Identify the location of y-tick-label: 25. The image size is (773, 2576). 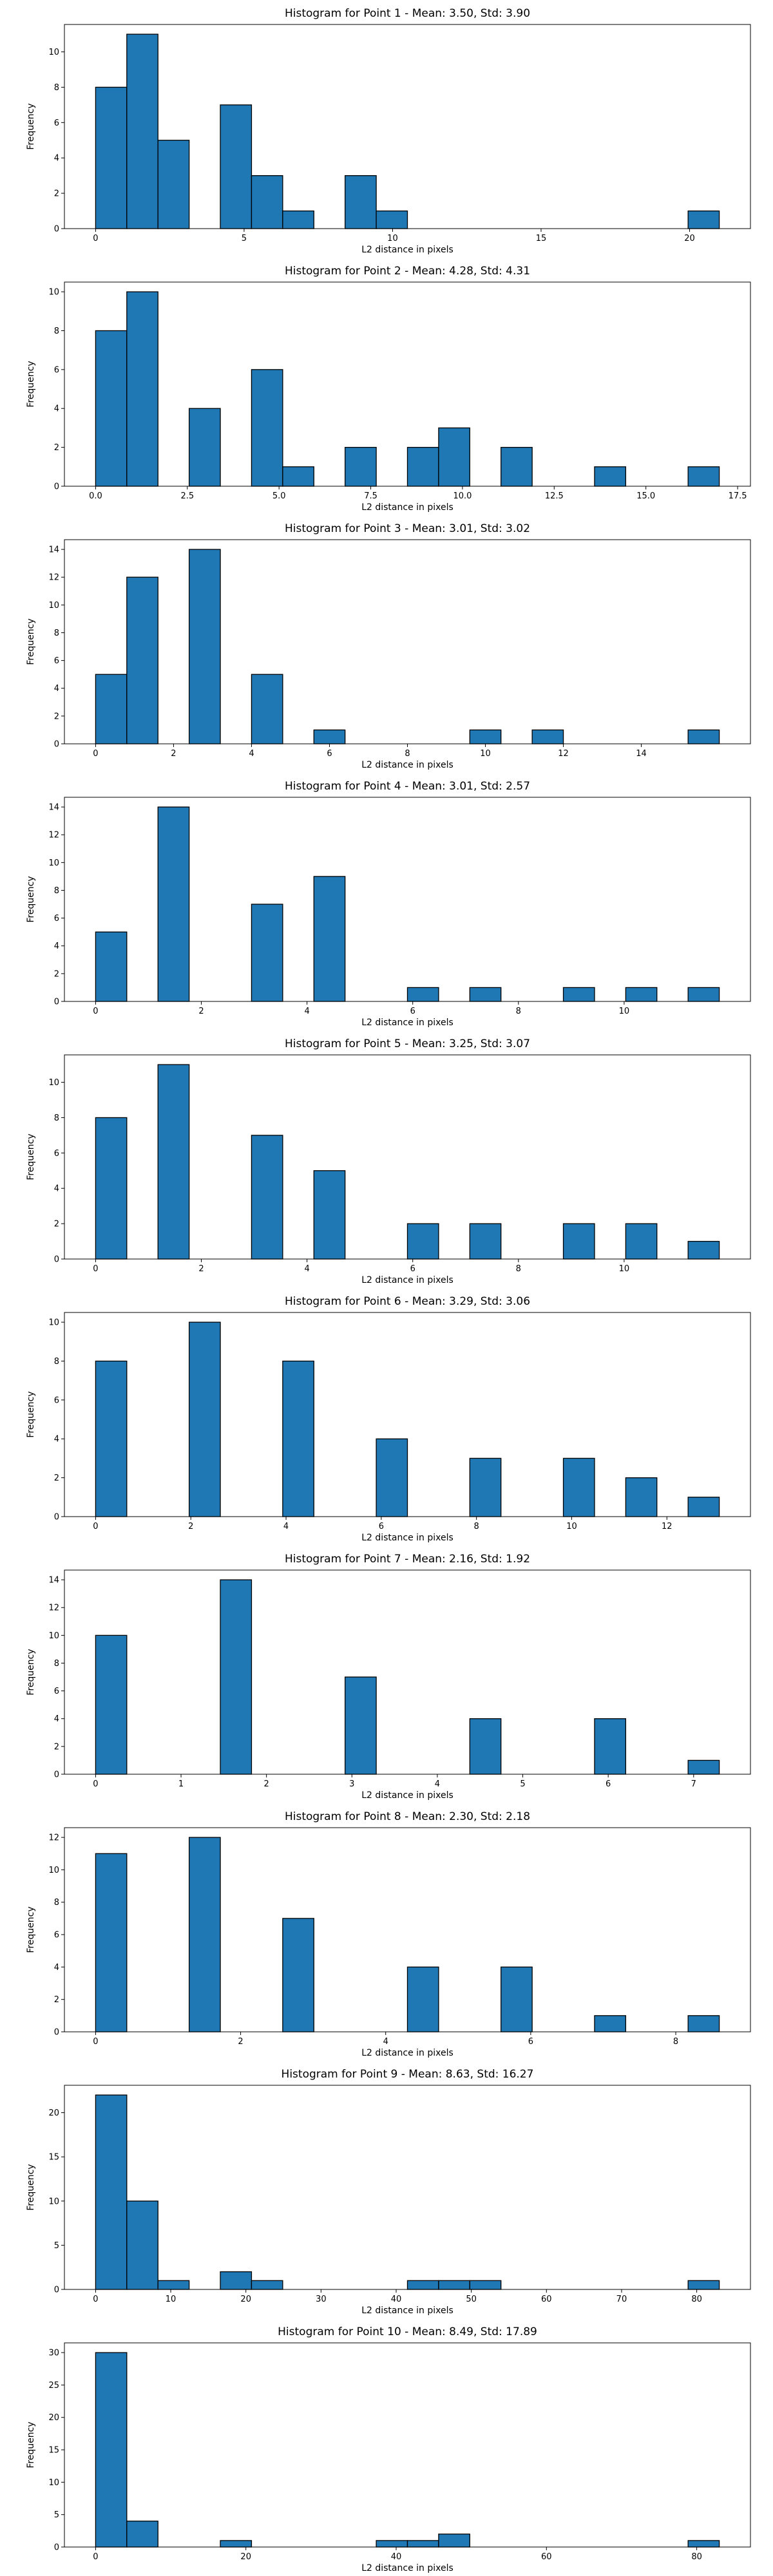
(53, 2386).